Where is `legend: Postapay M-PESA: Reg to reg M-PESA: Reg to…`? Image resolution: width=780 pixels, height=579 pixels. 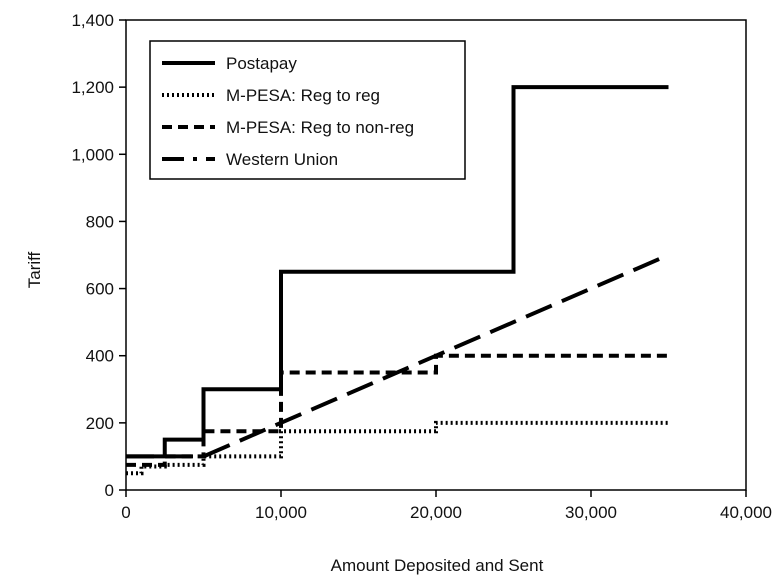 legend: Postapay M-PESA: Reg to reg M-PESA: Reg to… is located at coordinates (307, 110).